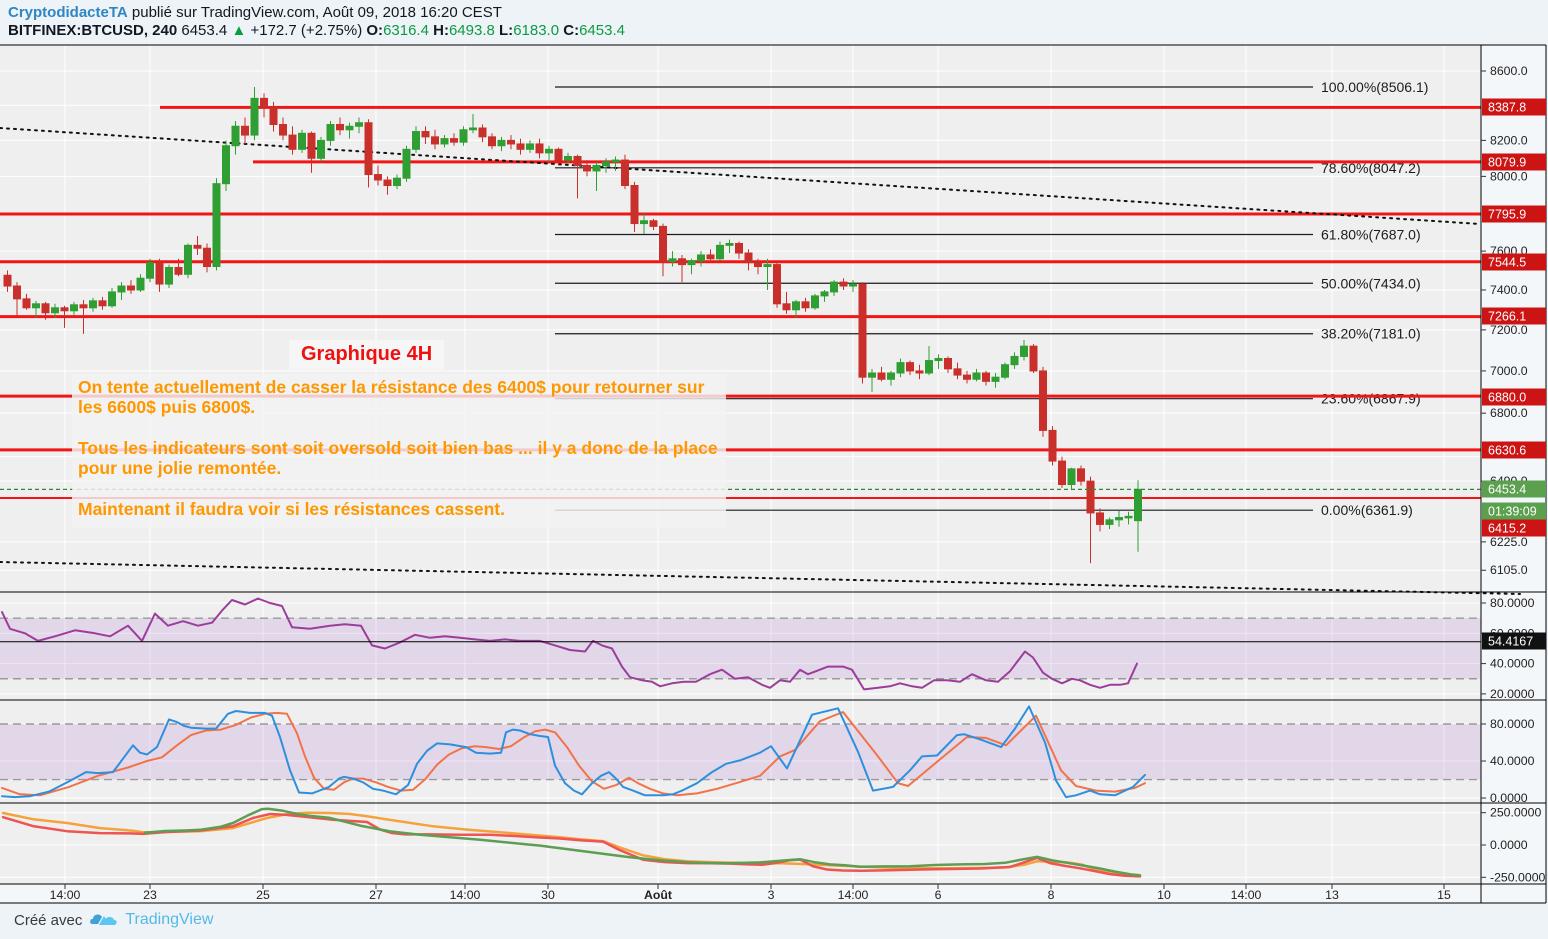 The height and width of the screenshot is (939, 1548). Describe the element at coordinates (1507, 108) in the screenshot. I see `price-label: 8387.8` at that location.